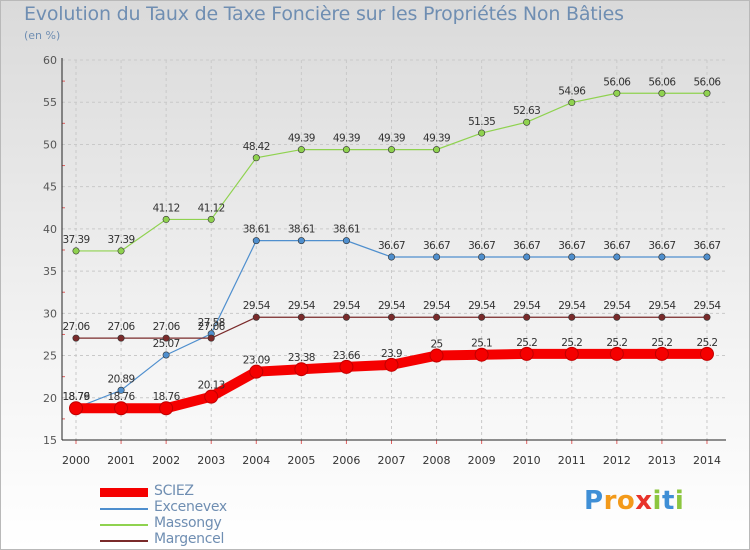 The width and height of the screenshot is (750, 550). What do you see at coordinates (188, 523) in the screenshot?
I see `legend-label-massongy: Massongy` at bounding box center [188, 523].